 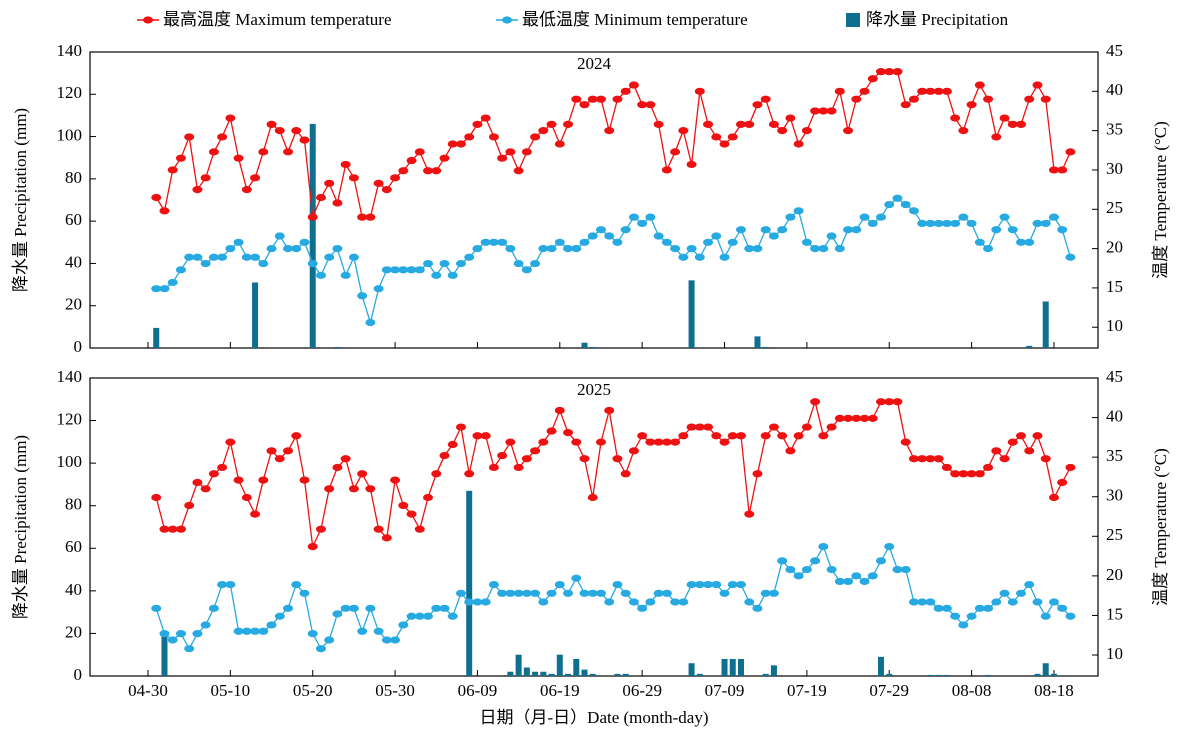 I want to click on y2-tick-label: 45, so click(x=1114, y=376).